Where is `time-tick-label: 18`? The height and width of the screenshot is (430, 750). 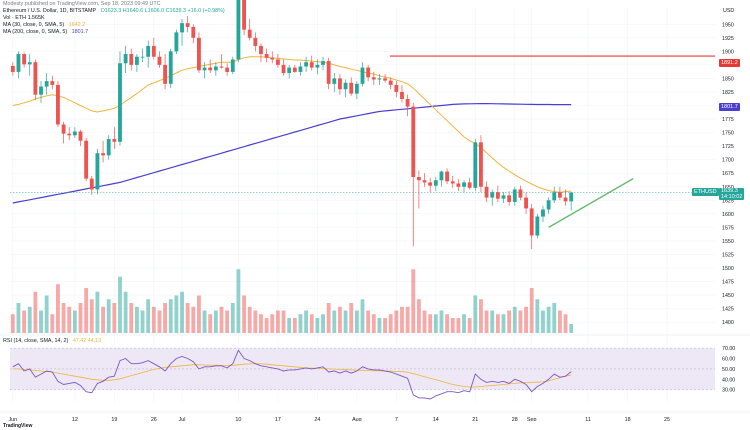 time-tick-label: 18 is located at coordinates (628, 420).